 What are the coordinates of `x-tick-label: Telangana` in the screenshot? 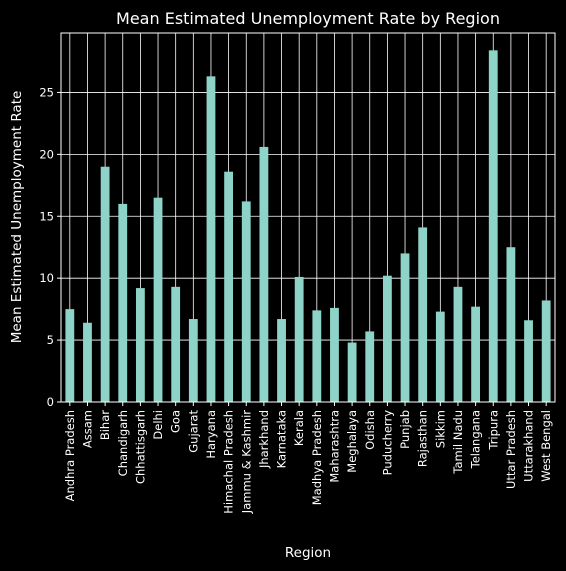 It's located at (476, 439).